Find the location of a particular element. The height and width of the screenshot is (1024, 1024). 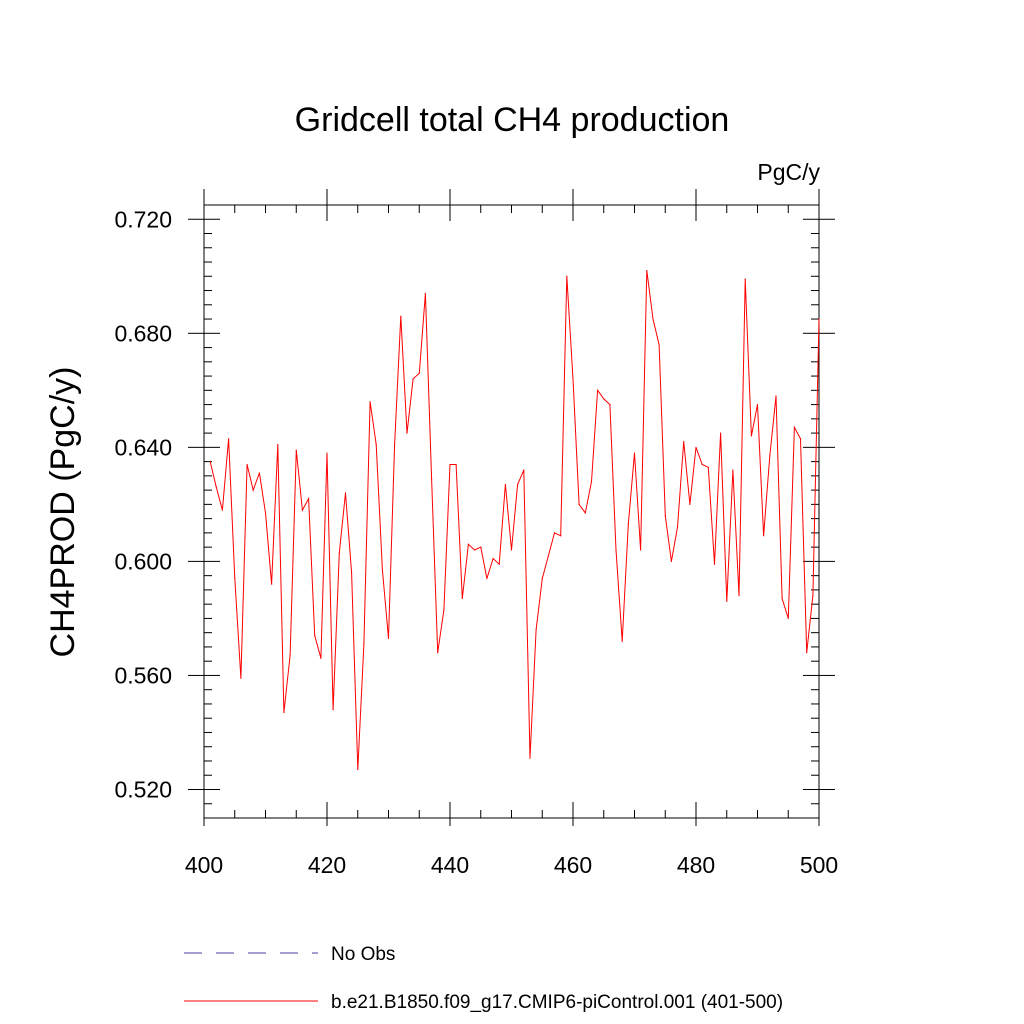

legend-label: No Obs is located at coordinates (363, 954).